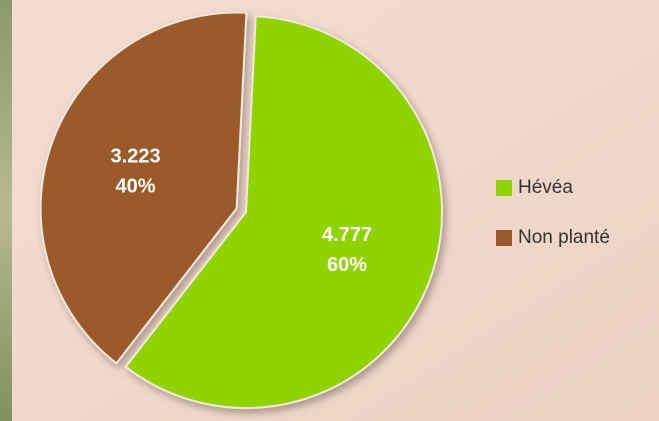  Describe the element at coordinates (347, 235) in the screenshot. I see `value-label: 4.777` at that location.